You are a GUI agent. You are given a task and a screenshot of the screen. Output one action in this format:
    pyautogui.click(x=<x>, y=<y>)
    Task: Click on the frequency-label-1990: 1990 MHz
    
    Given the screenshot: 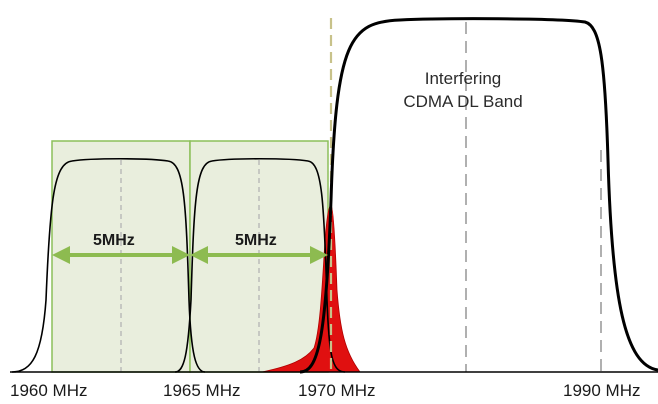 What is the action you would take?
    pyautogui.click(x=601, y=390)
    